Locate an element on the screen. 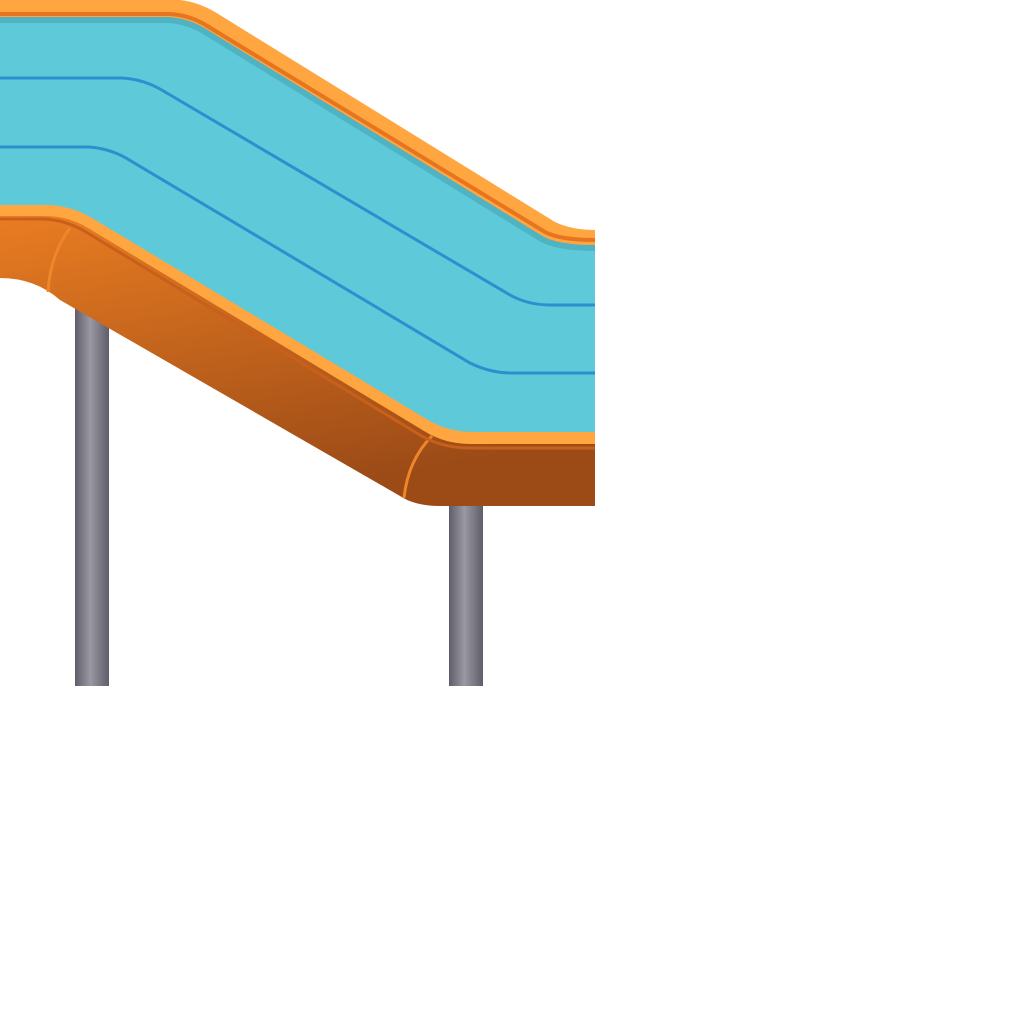  slide-top-rim is located at coordinates (297, 123).